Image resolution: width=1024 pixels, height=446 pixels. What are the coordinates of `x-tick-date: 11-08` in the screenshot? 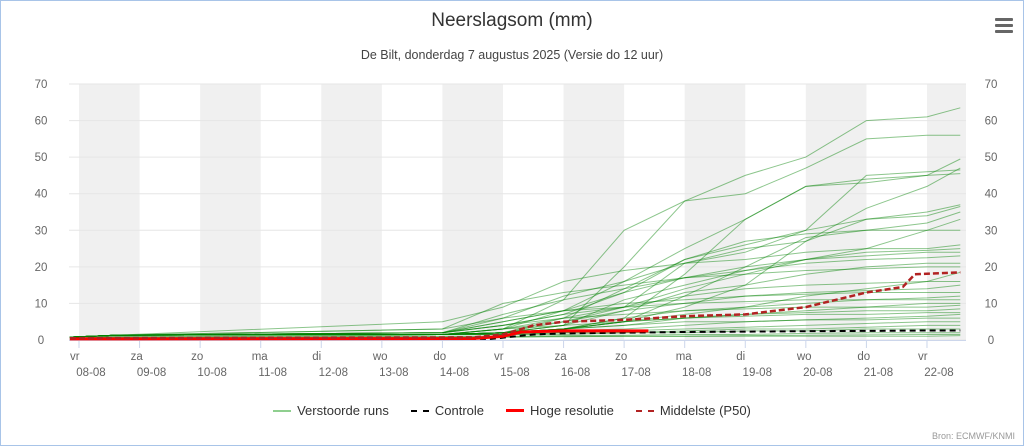 It's located at (272, 373).